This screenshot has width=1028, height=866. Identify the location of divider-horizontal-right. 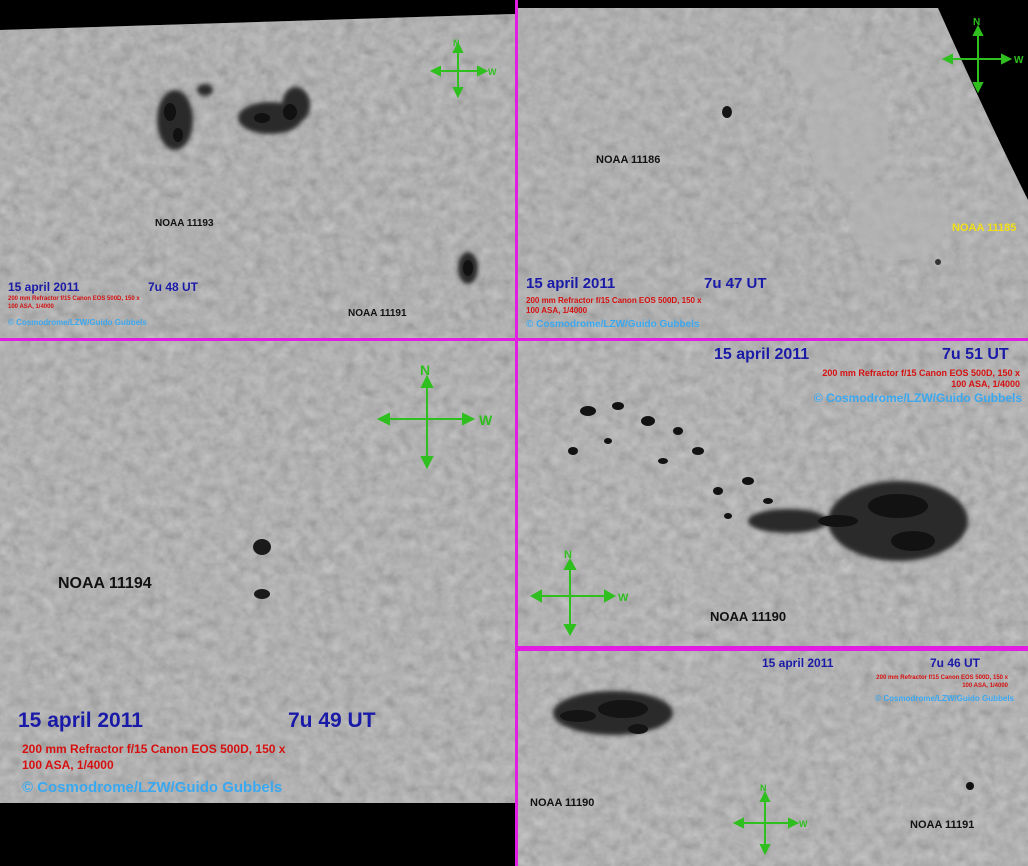
(773, 648).